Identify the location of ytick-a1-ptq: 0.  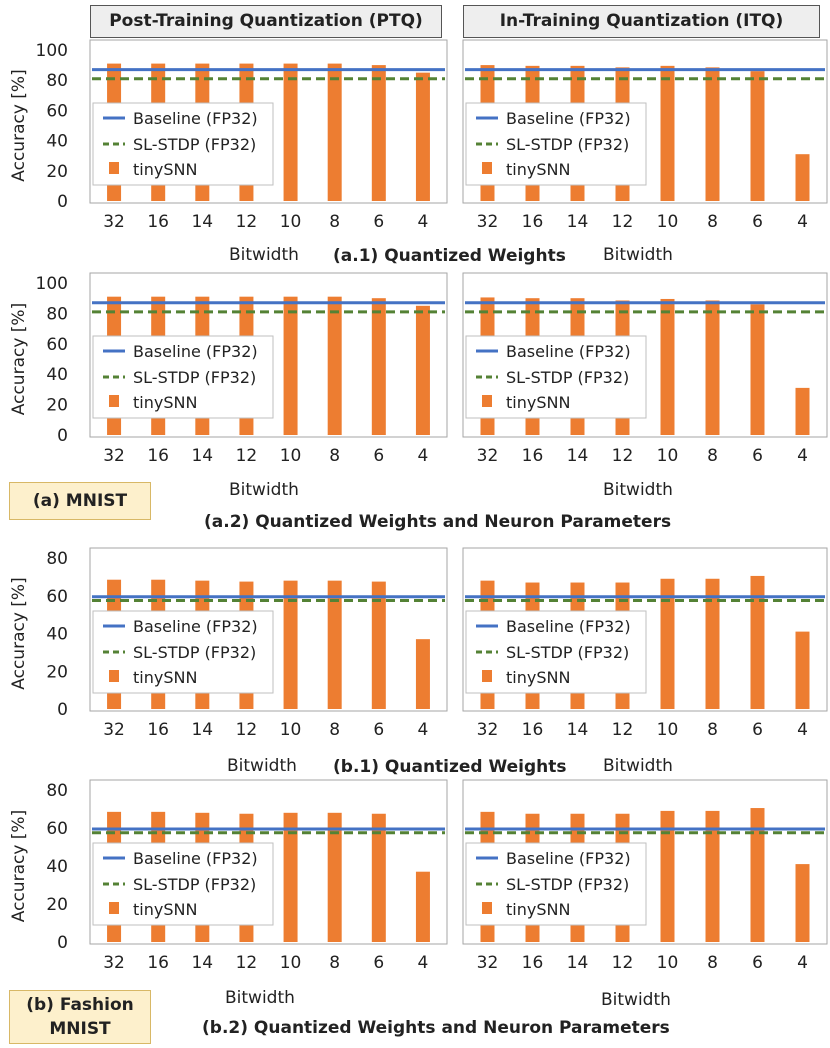
(62, 202).